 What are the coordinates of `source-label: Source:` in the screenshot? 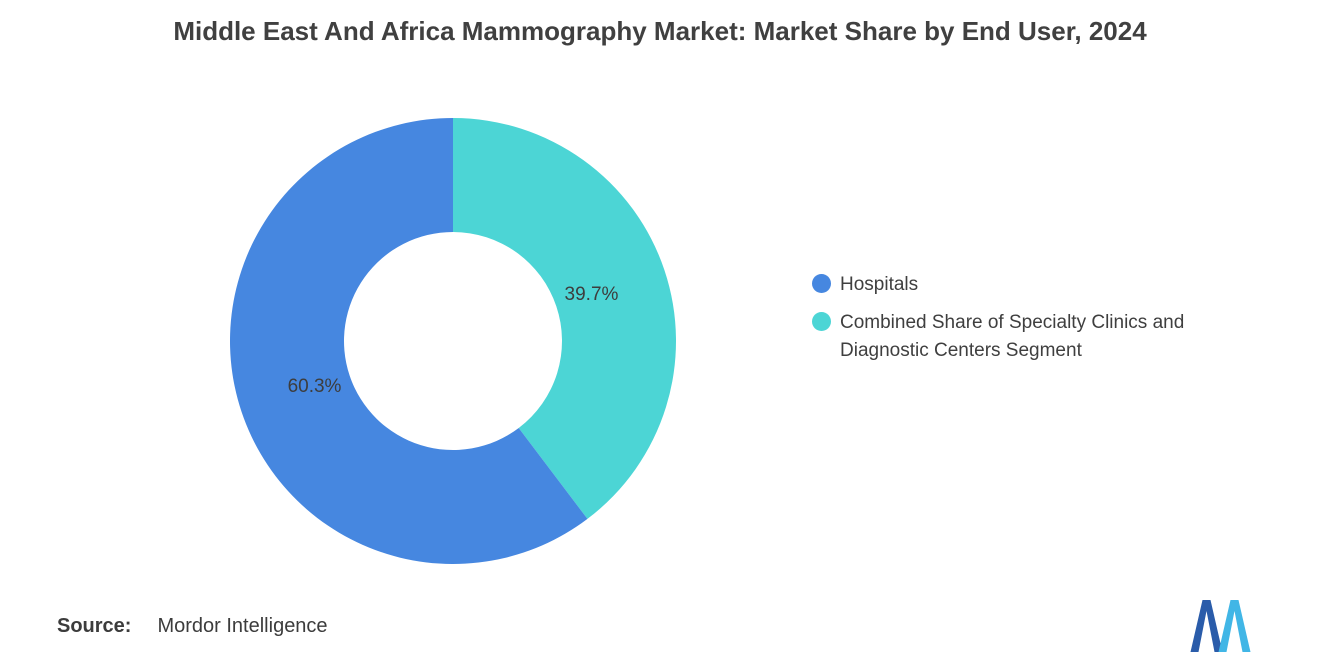 It's located at (94, 626).